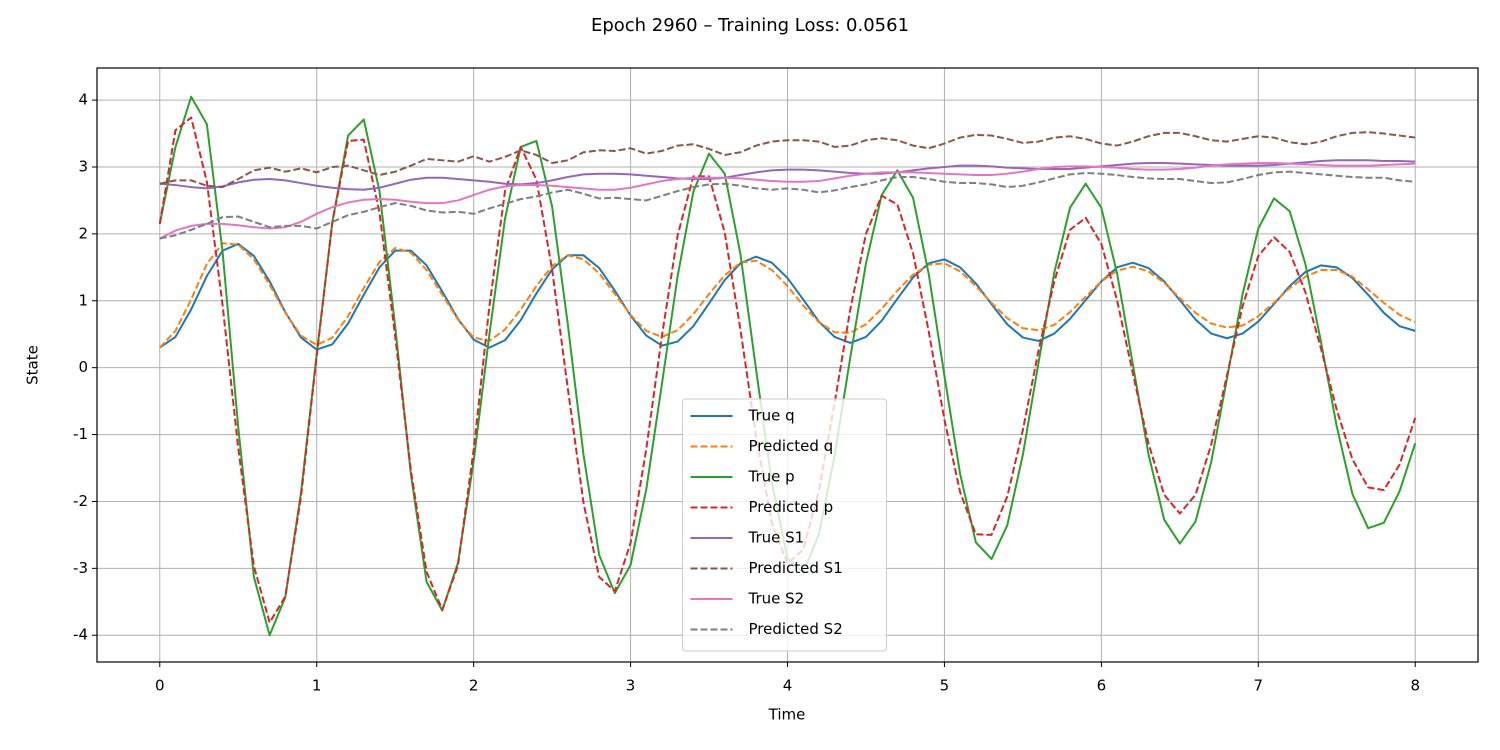 The width and height of the screenshot is (1500, 750). What do you see at coordinates (791, 446) in the screenshot?
I see `legend-label: Predicted q` at bounding box center [791, 446].